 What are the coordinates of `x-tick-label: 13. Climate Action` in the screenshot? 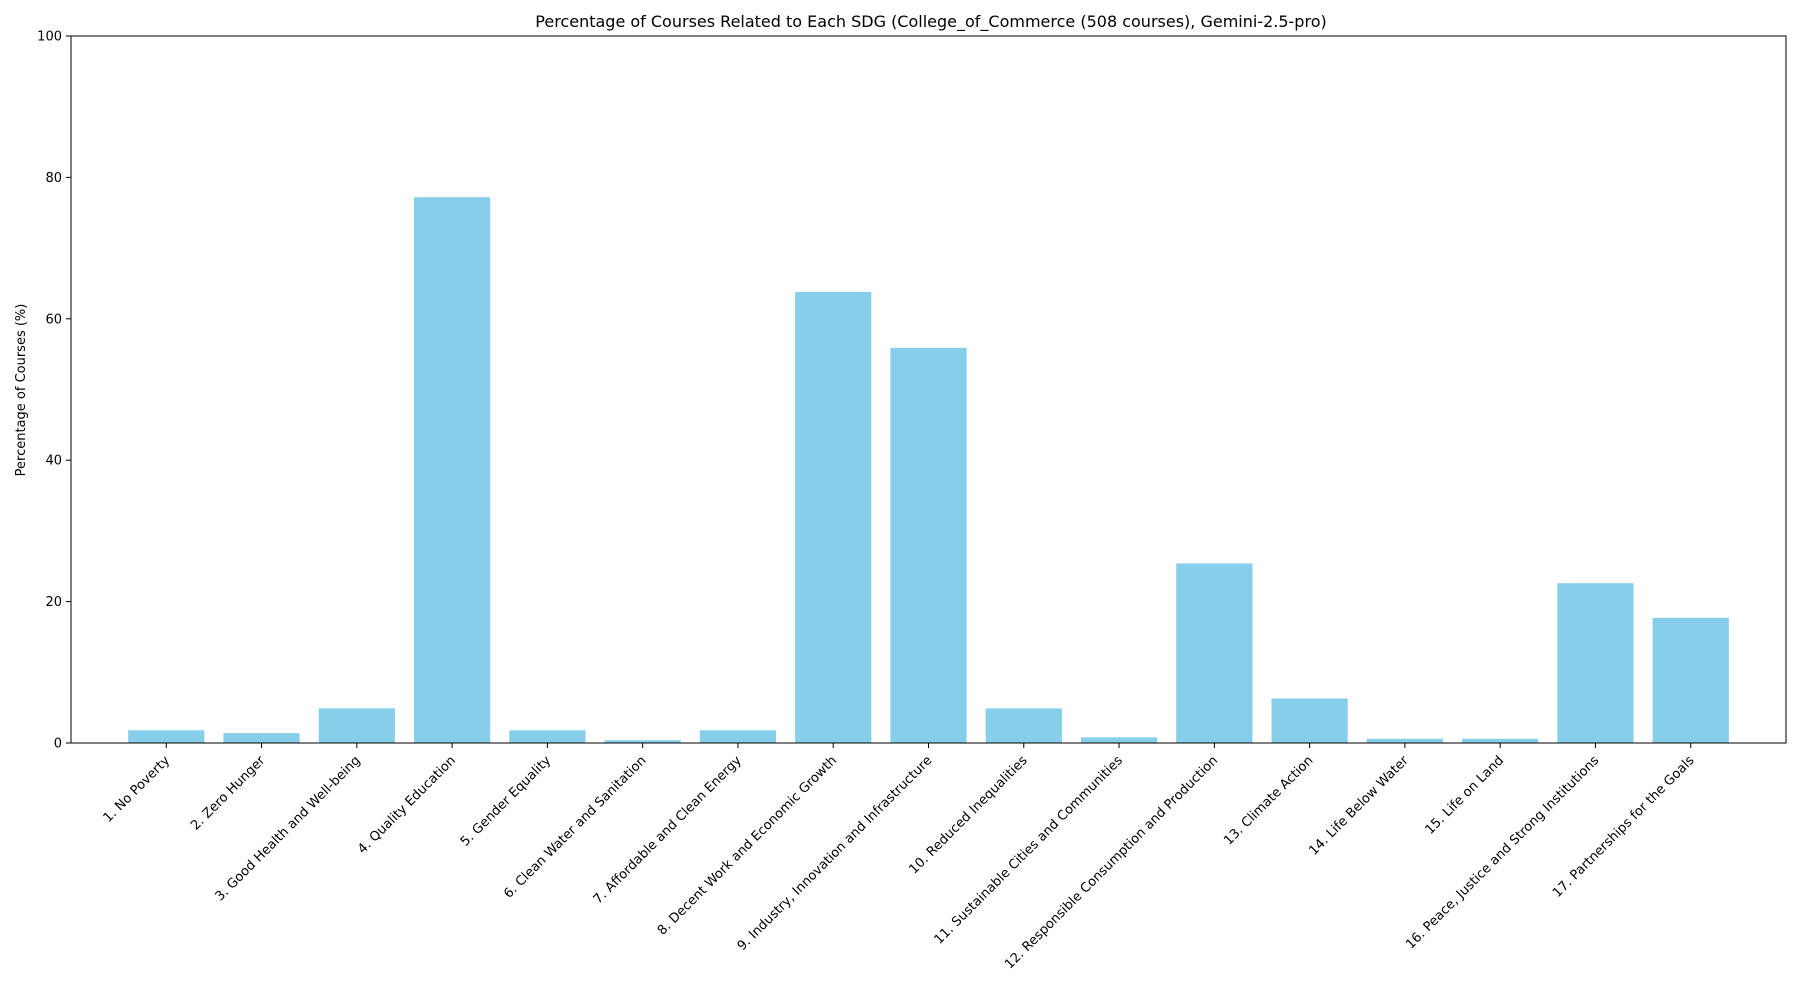 It's located at (1268, 800).